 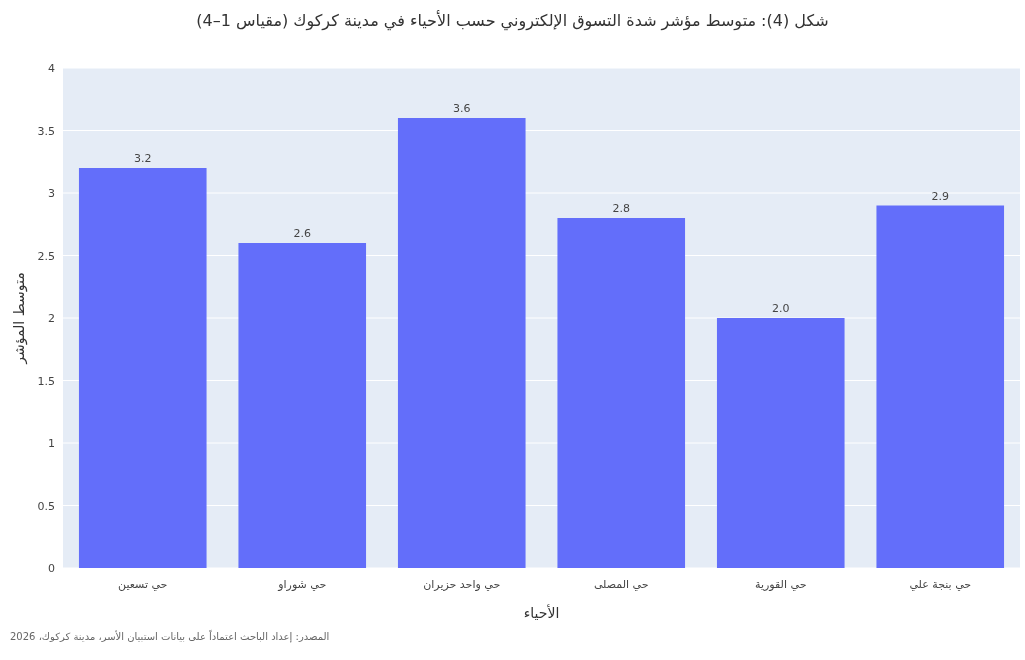 What do you see at coordinates (143, 584) in the screenshot?
I see `x-tick-label: حي تسعين` at bounding box center [143, 584].